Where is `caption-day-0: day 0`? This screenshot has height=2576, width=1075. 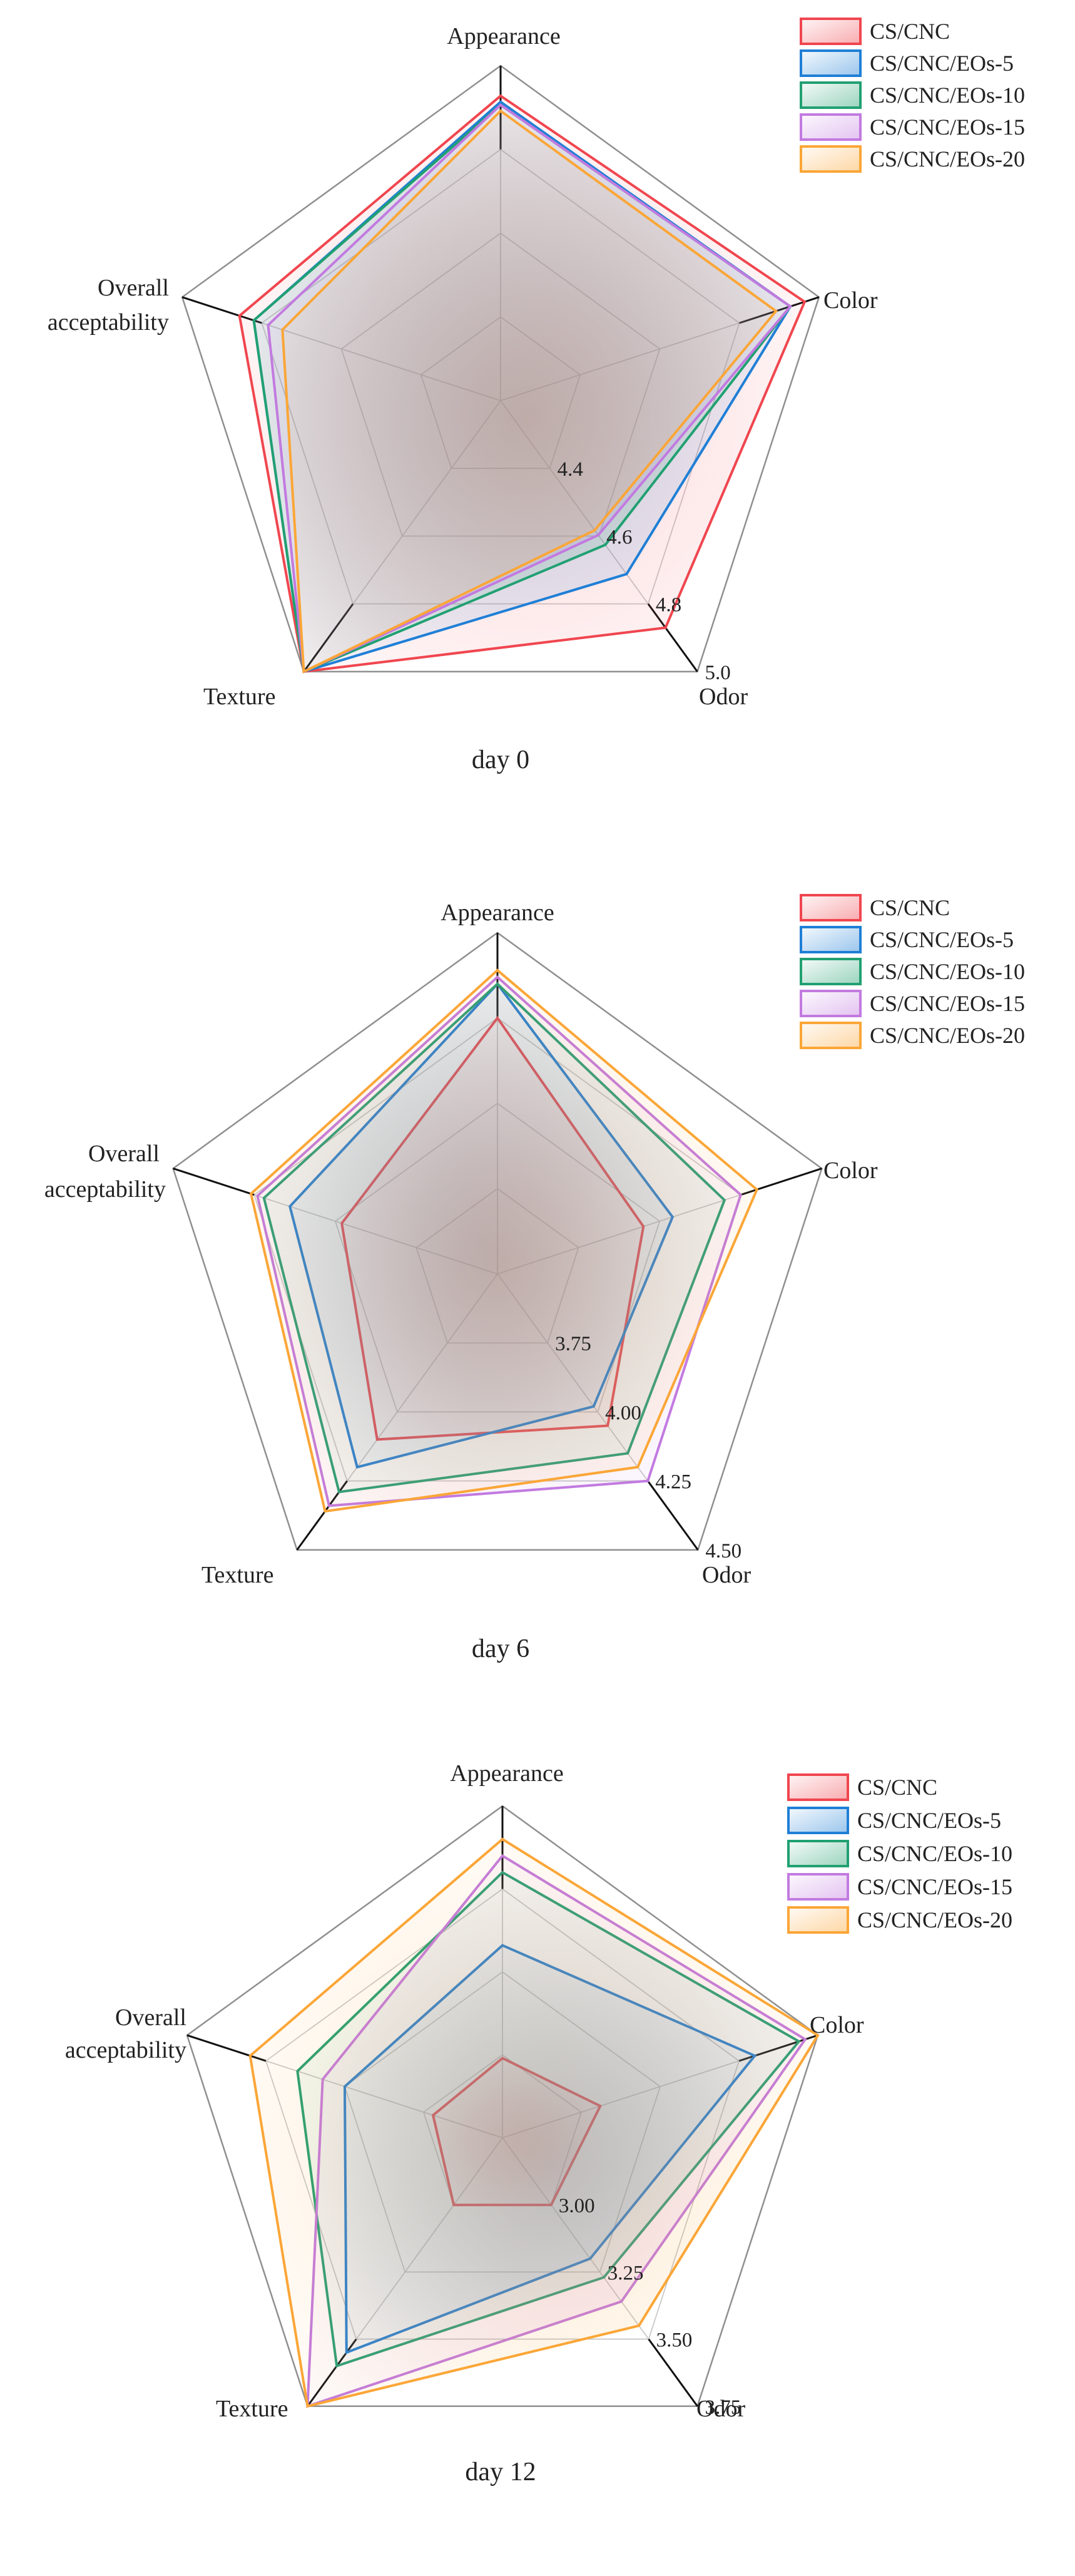
caption-day-0: day 0 is located at coordinates (500, 760).